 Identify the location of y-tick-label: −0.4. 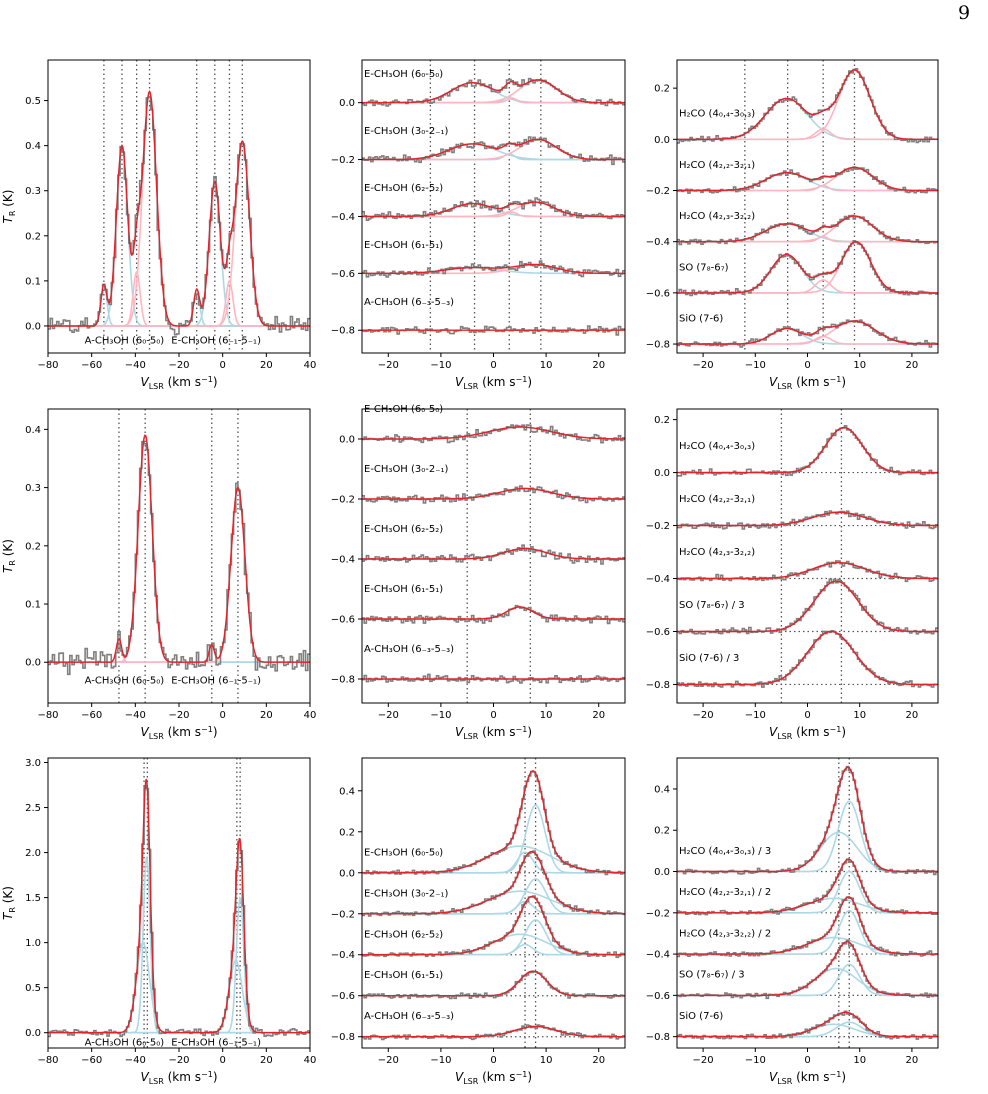
(658, 579).